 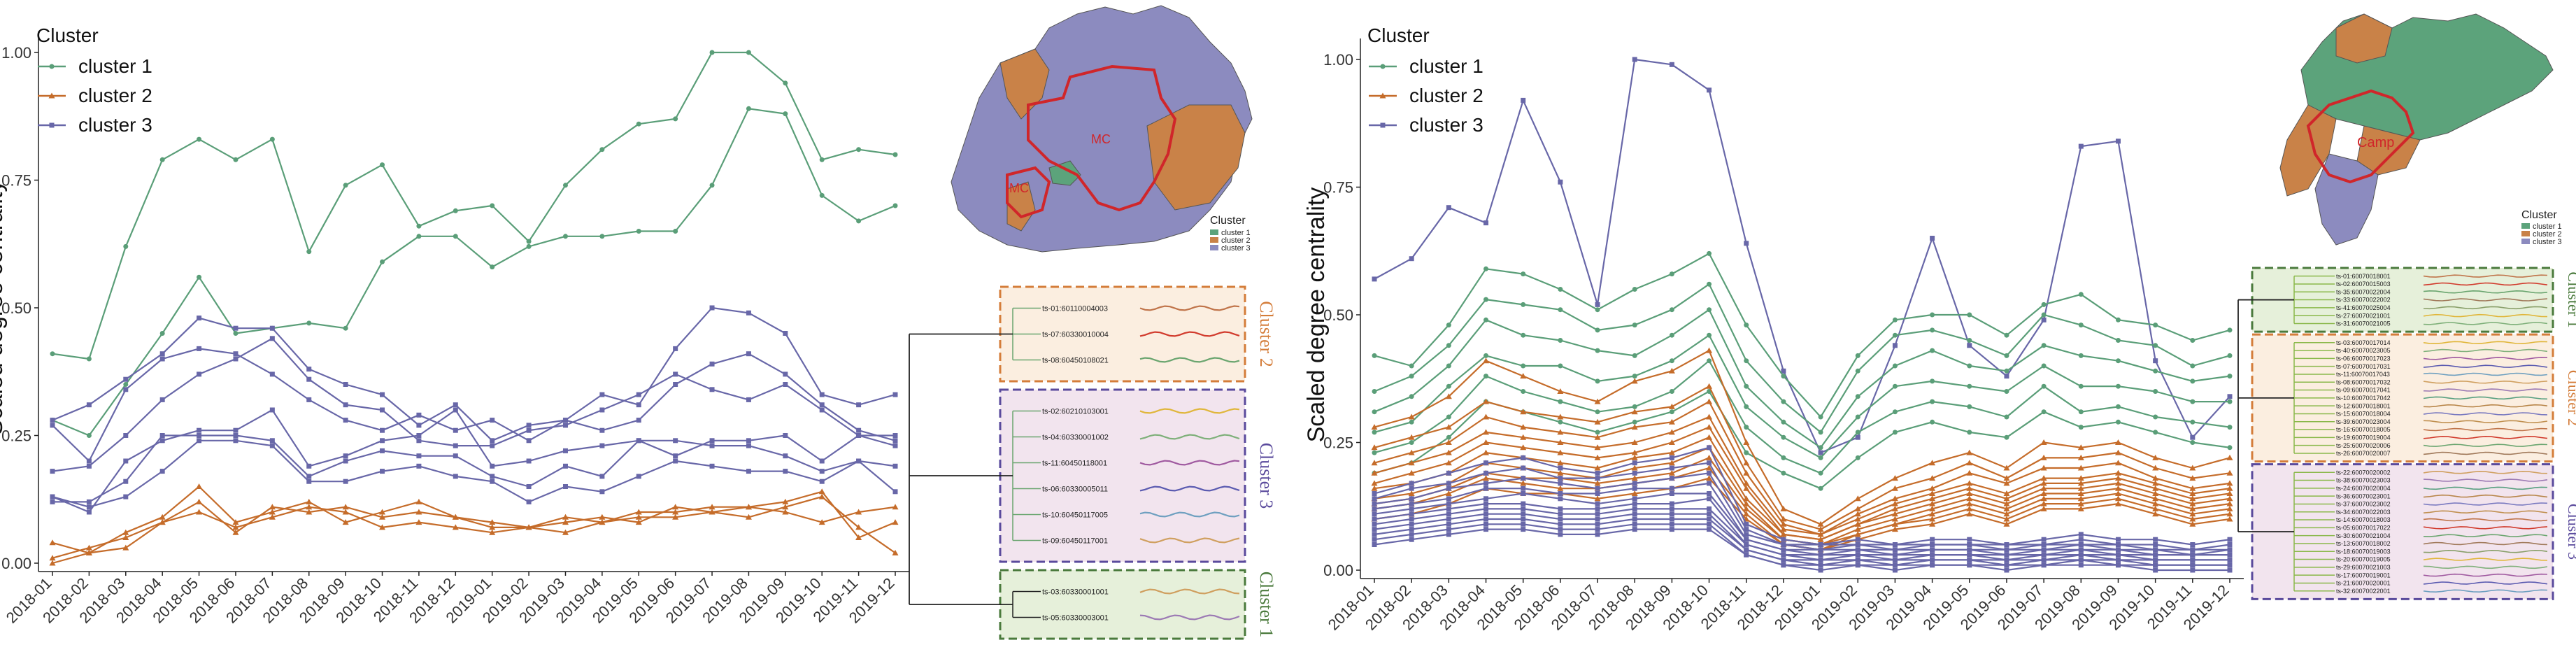 I want to click on right-dendro-leaf-label: ts-17:60070019001, so click(x=2363, y=575).